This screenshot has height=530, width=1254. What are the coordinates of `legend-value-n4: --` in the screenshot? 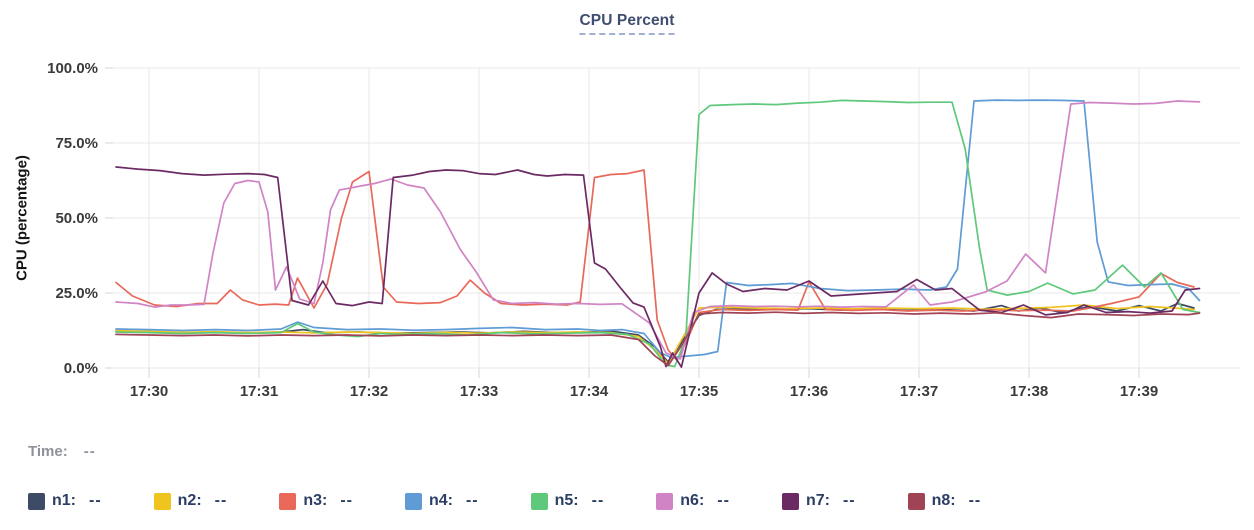 It's located at (472, 500).